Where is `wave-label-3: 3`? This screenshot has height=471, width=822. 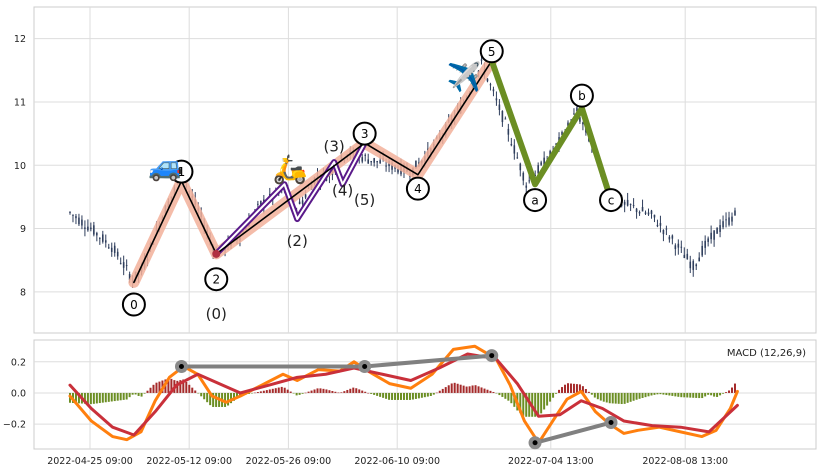 wave-label-3: 3 is located at coordinates (365, 134).